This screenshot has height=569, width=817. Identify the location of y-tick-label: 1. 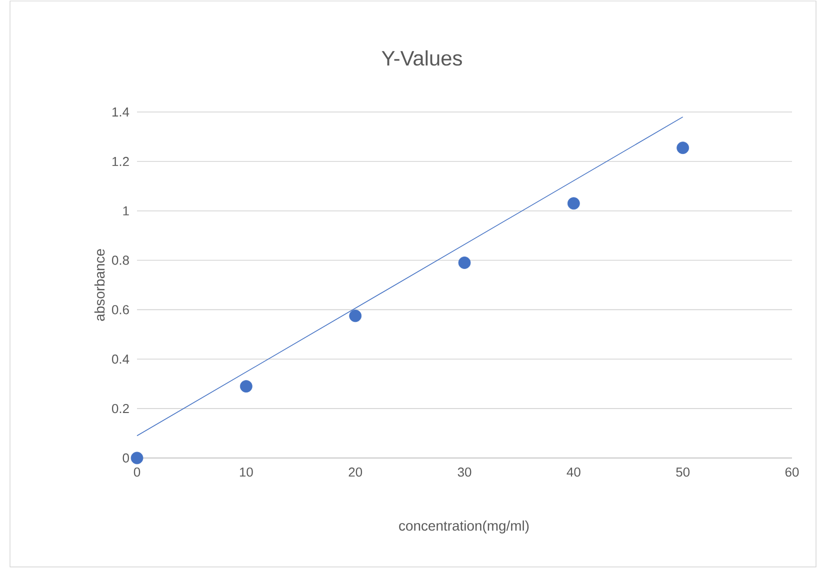
(126, 211).